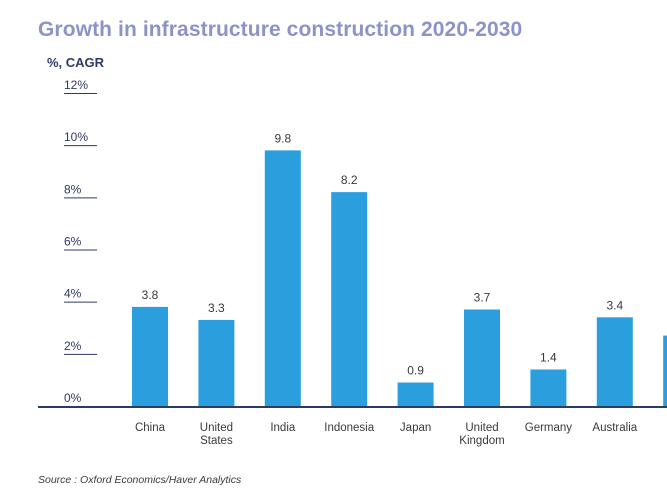  I want to click on y-tick-label: 10%, so click(76, 137).